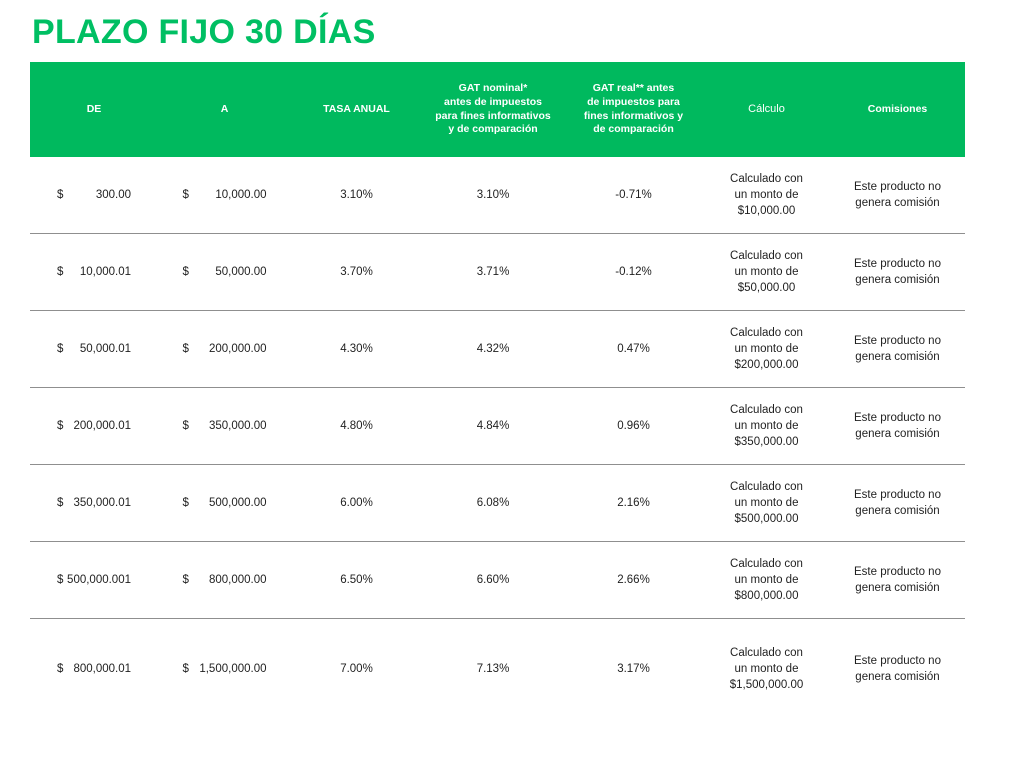  Describe the element at coordinates (94, 195) in the screenshot. I see `cell-de: $300.00` at that location.